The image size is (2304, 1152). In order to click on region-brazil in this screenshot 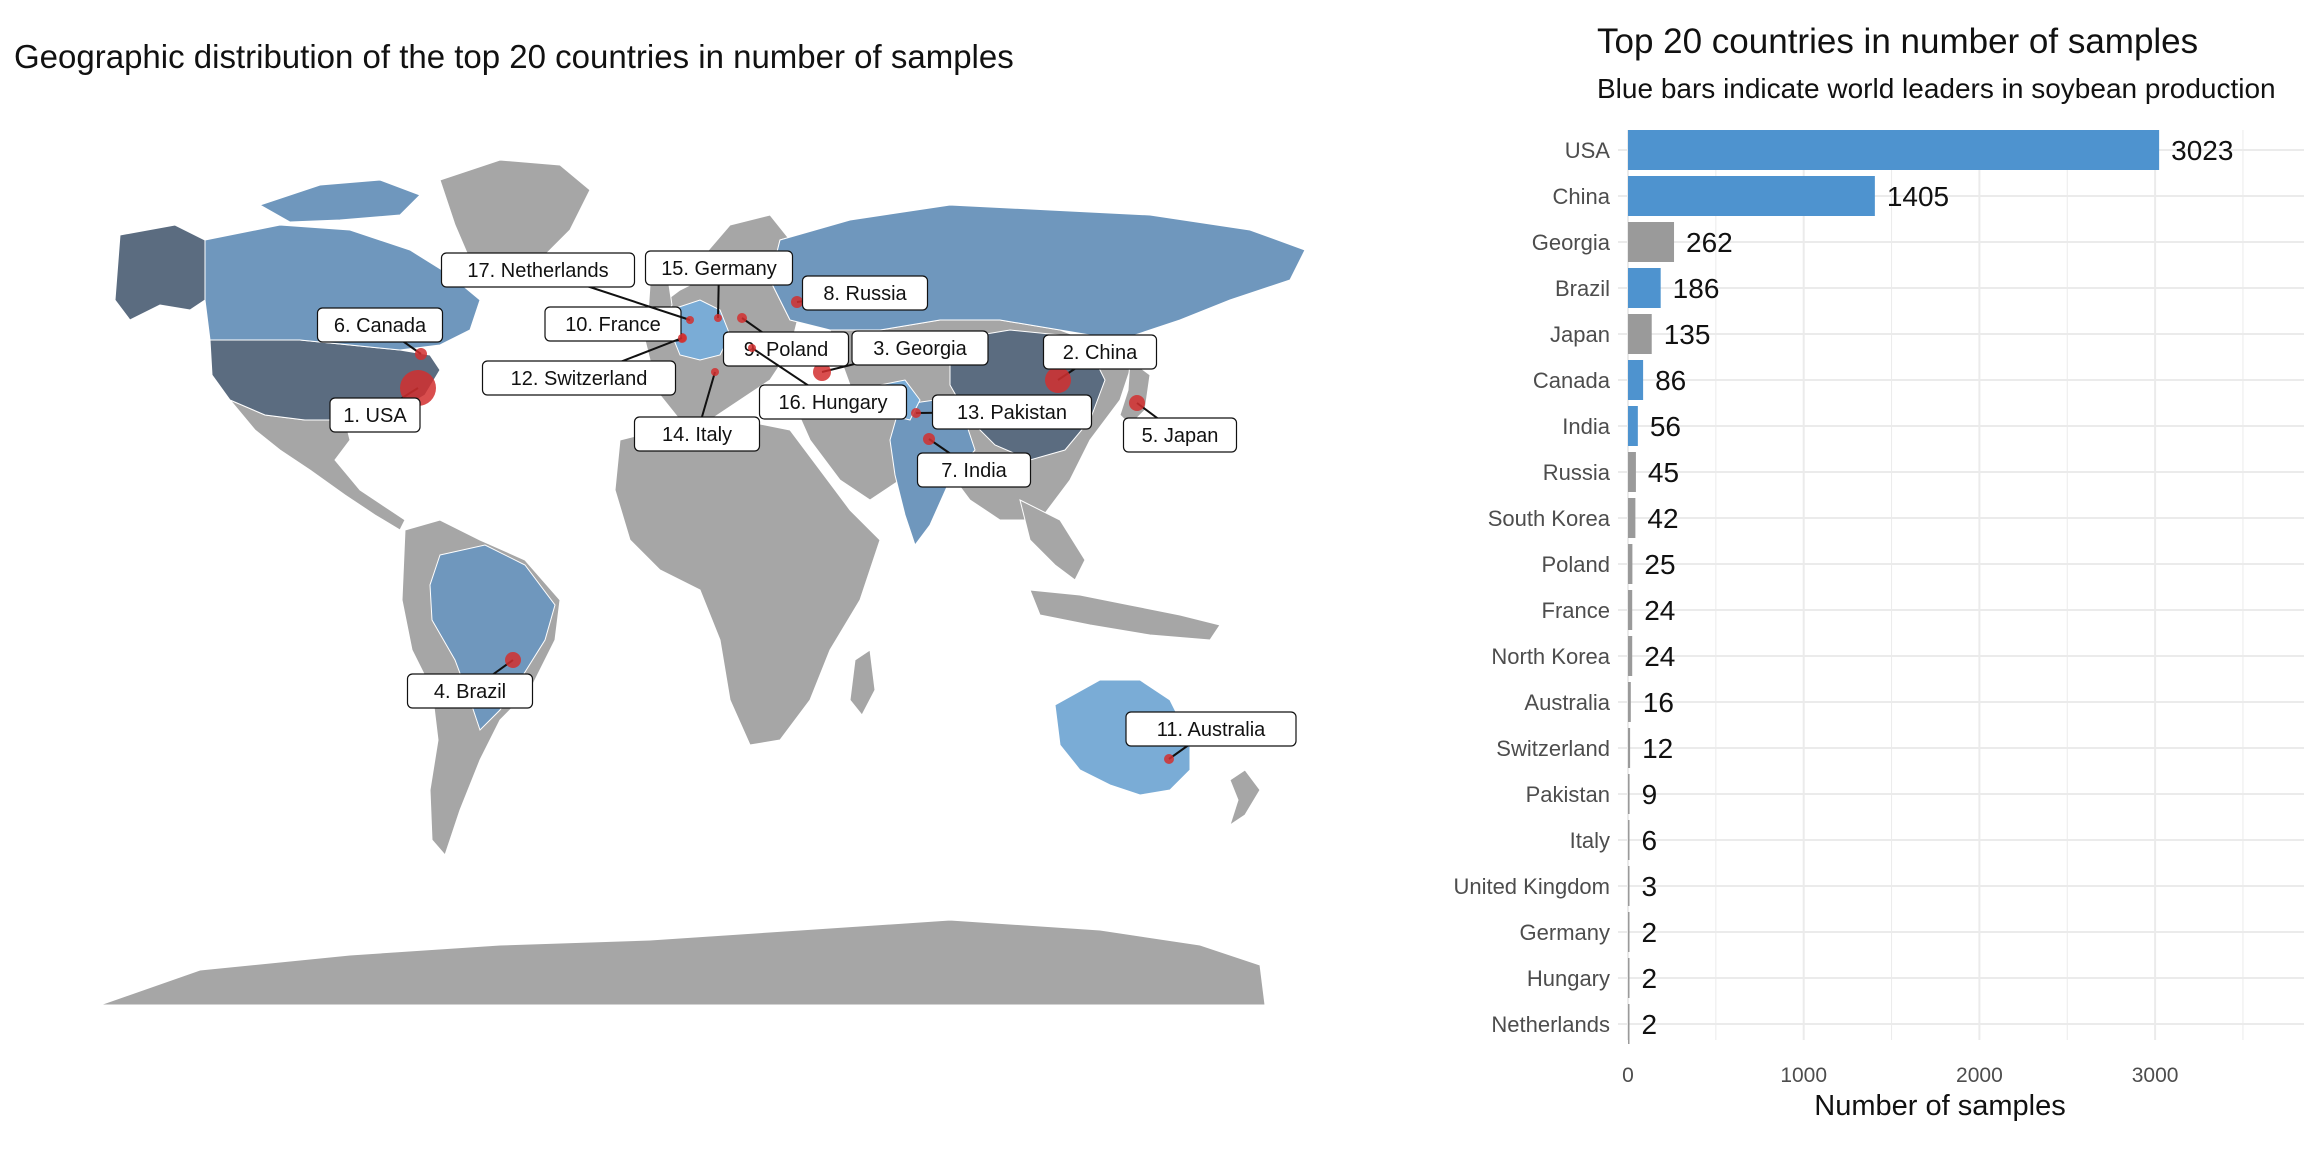, I will do `click(492, 637)`.